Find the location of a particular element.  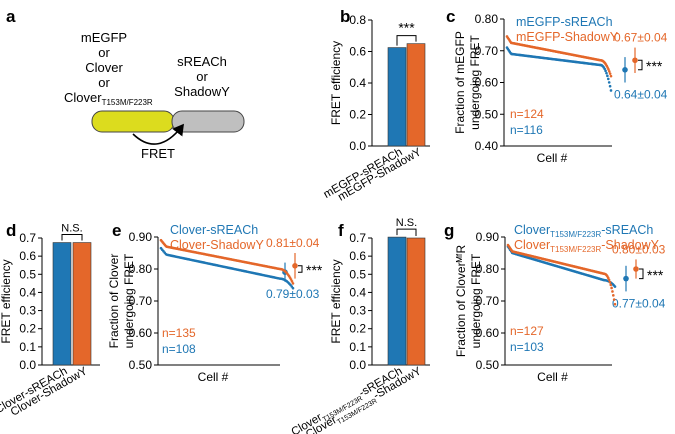

panel-g-xlabel: Cell # is located at coordinates (552, 377).